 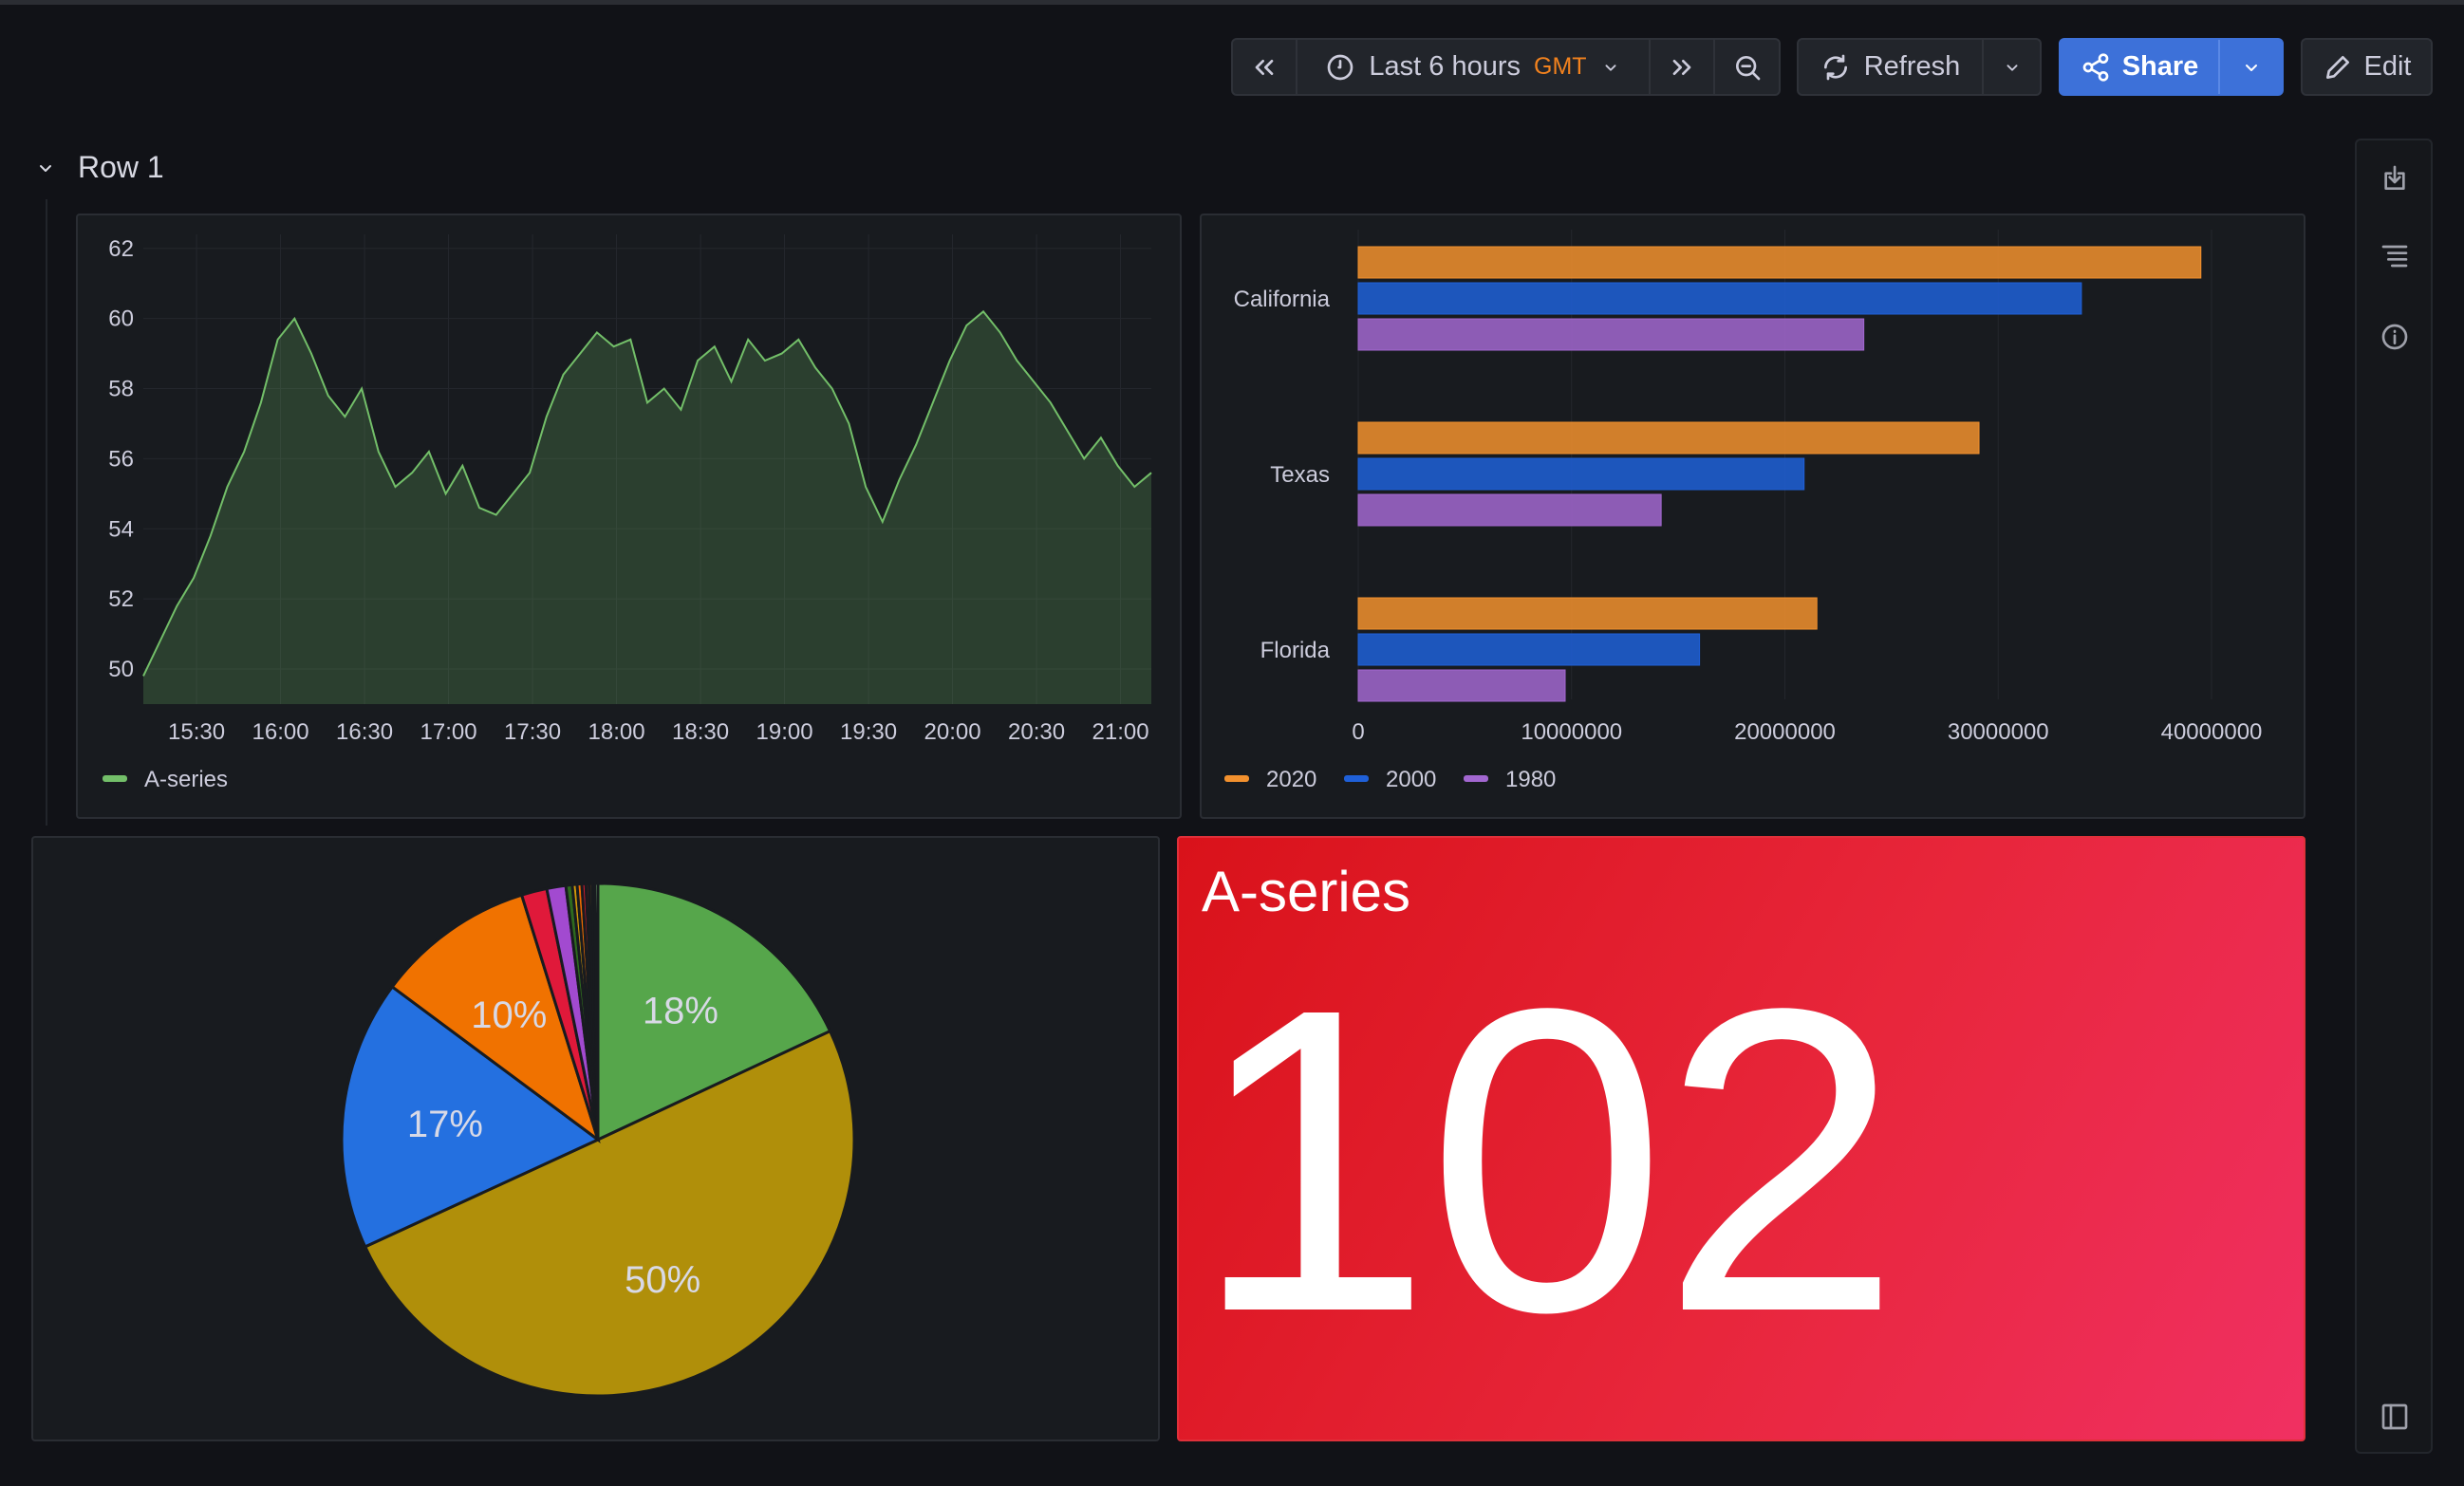 I want to click on clock-icon, so click(x=1340, y=67).